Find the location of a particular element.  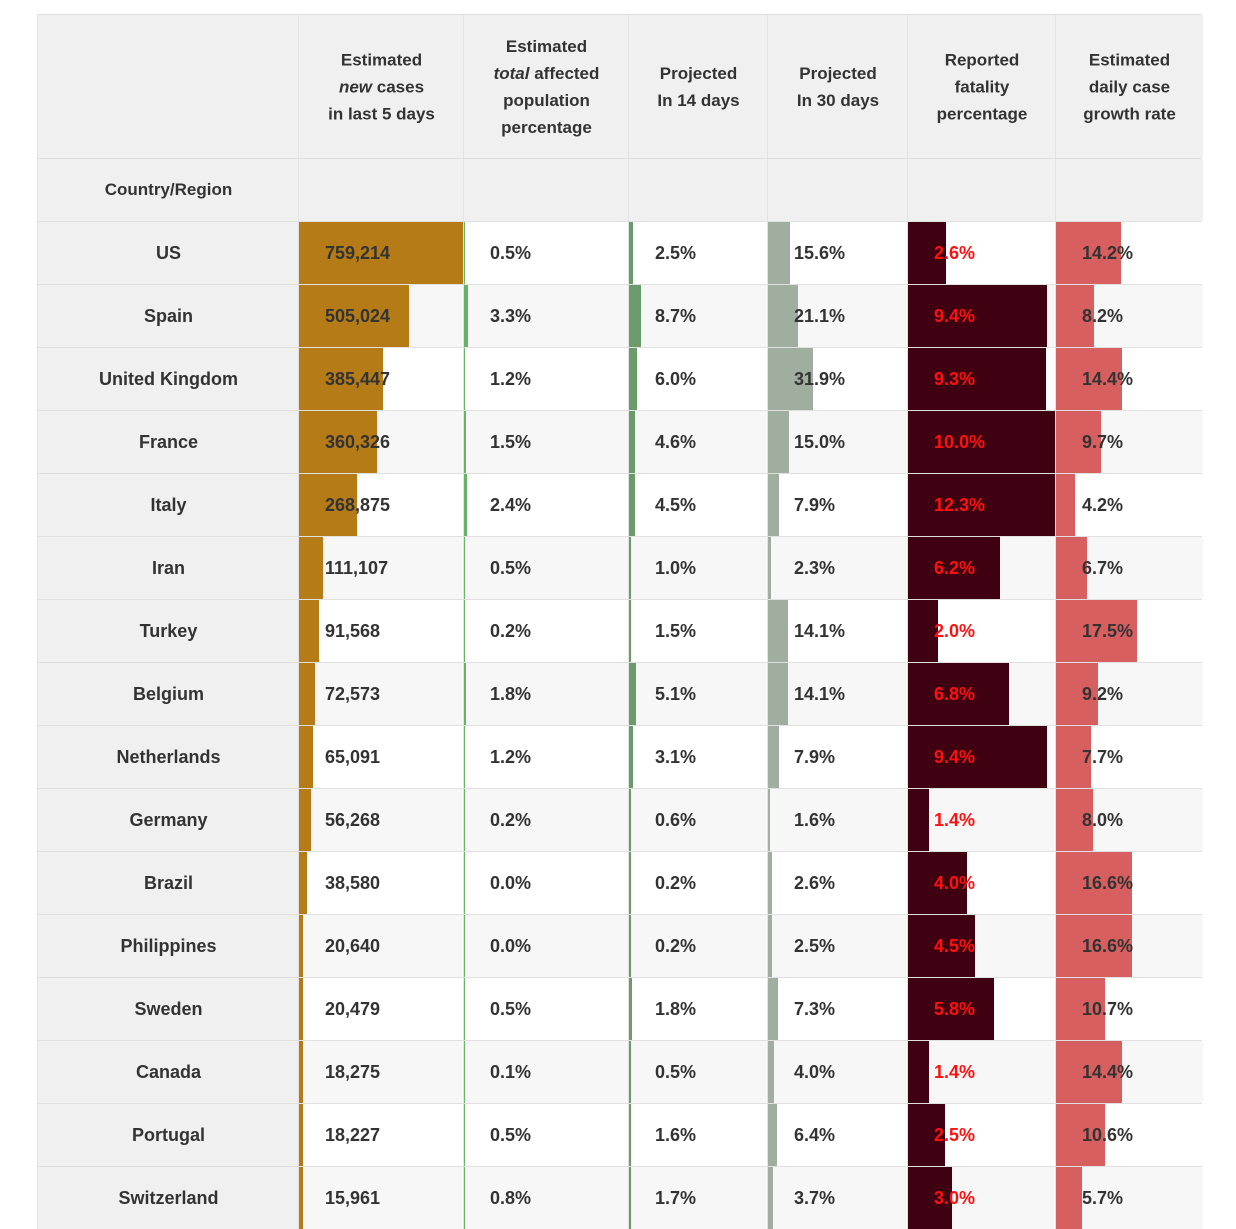

p14-value: 0.2% is located at coordinates (676, 882).